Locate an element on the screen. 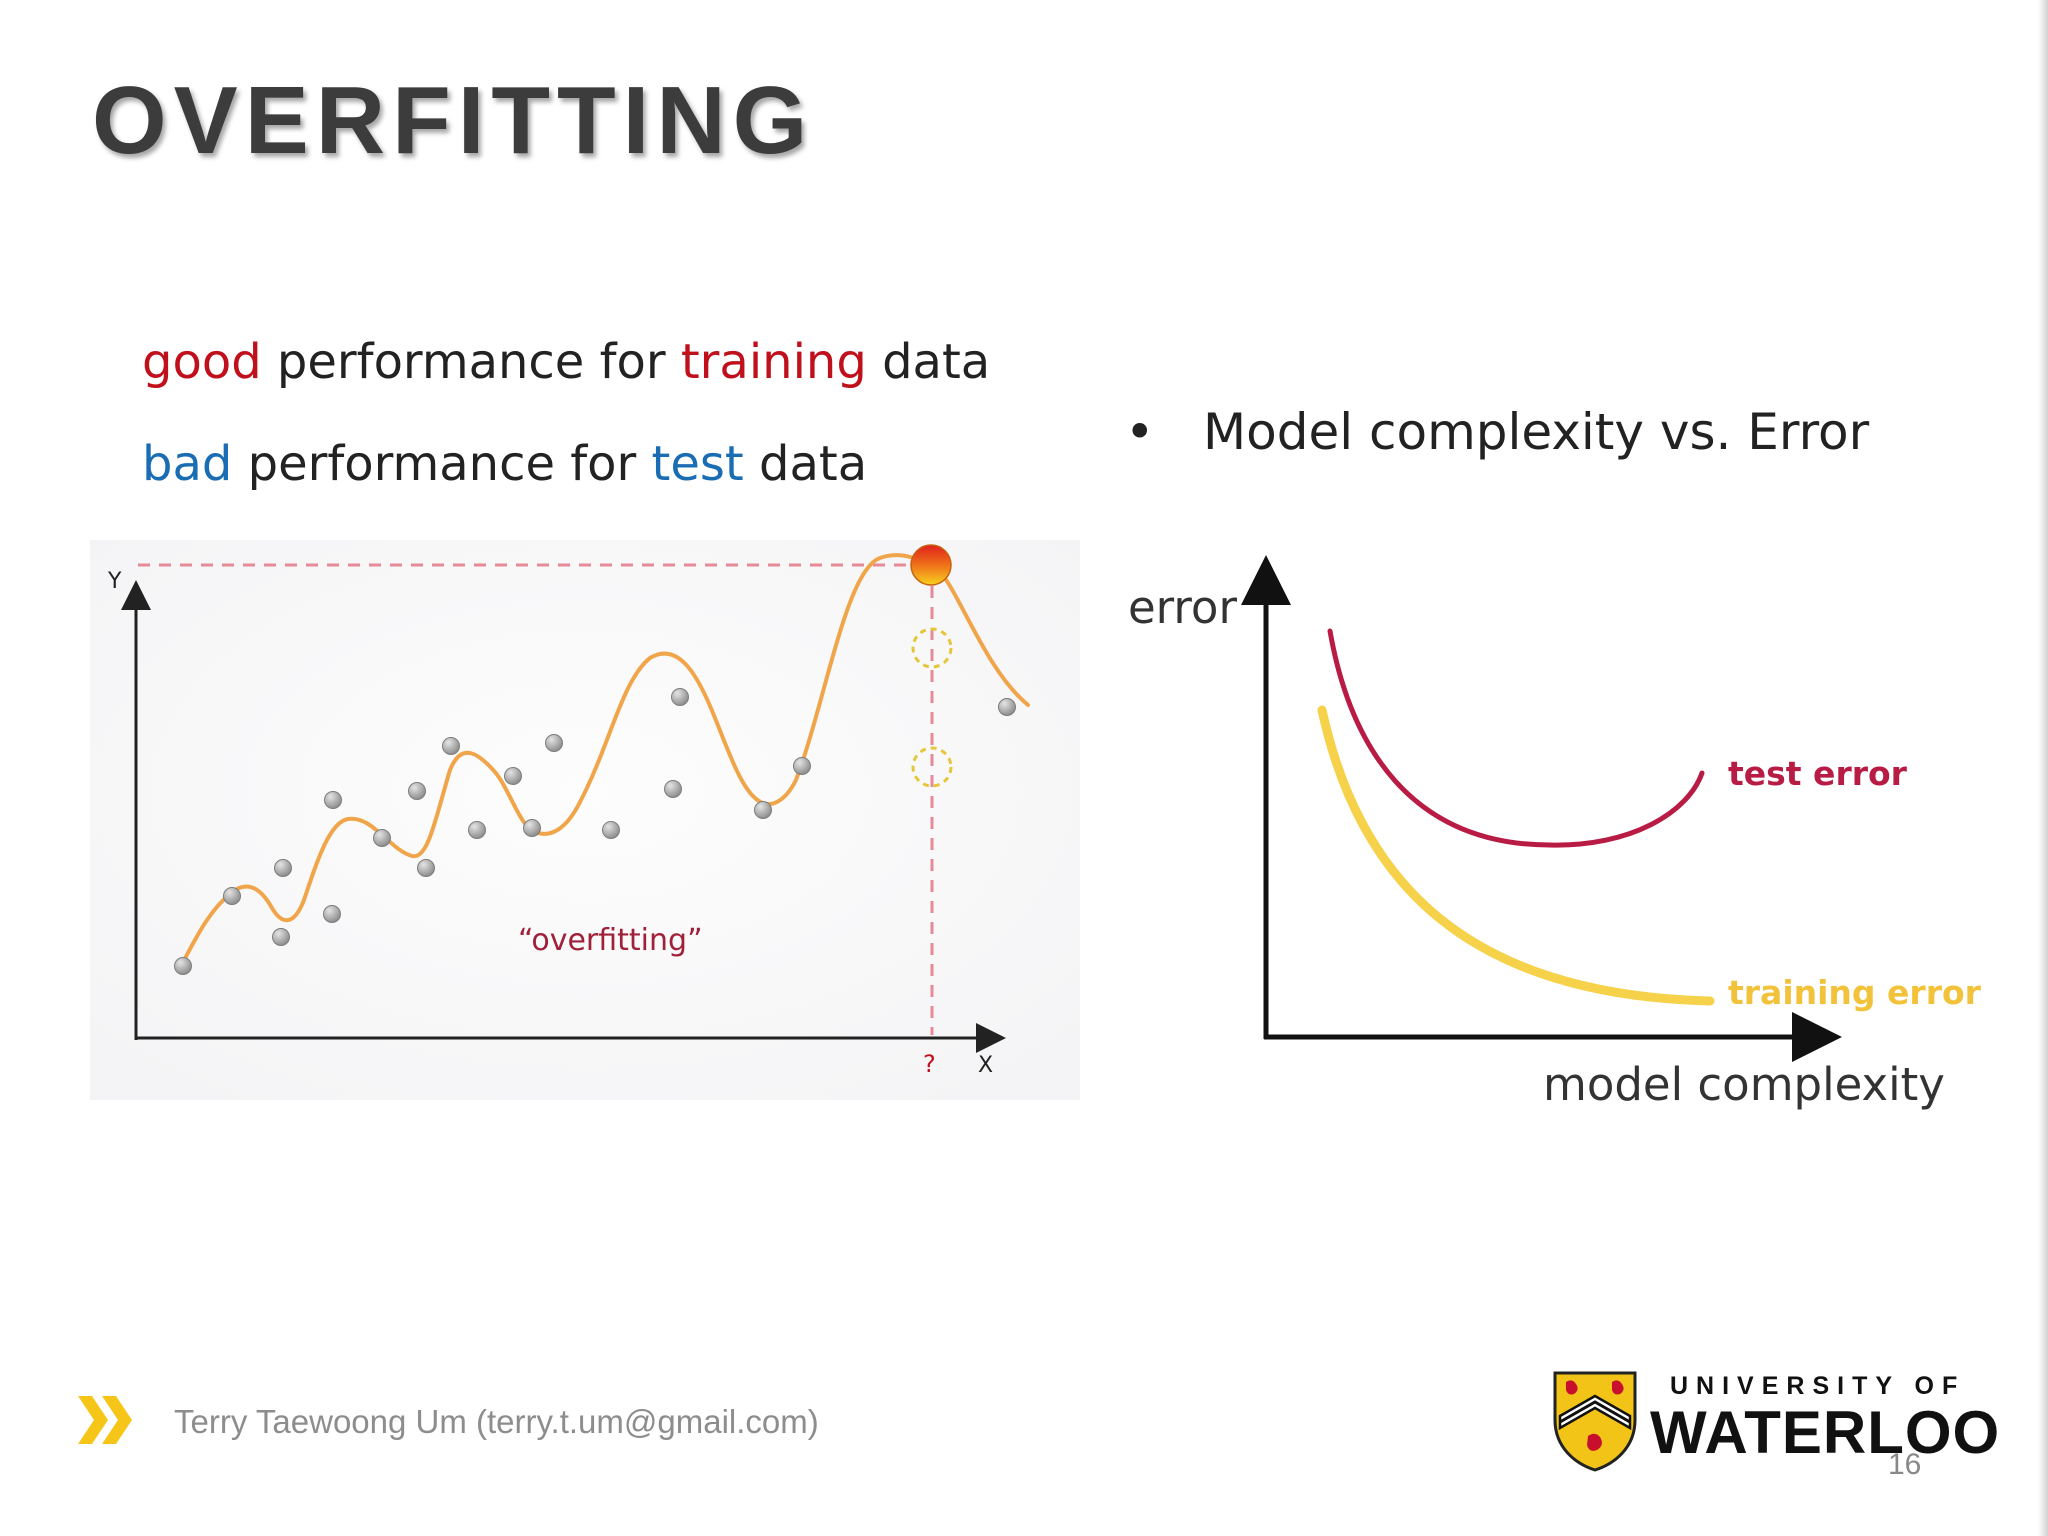 Image resolution: width=2048 pixels, height=1536 pixels. overfitting-curve is located at coordinates (605, 759).